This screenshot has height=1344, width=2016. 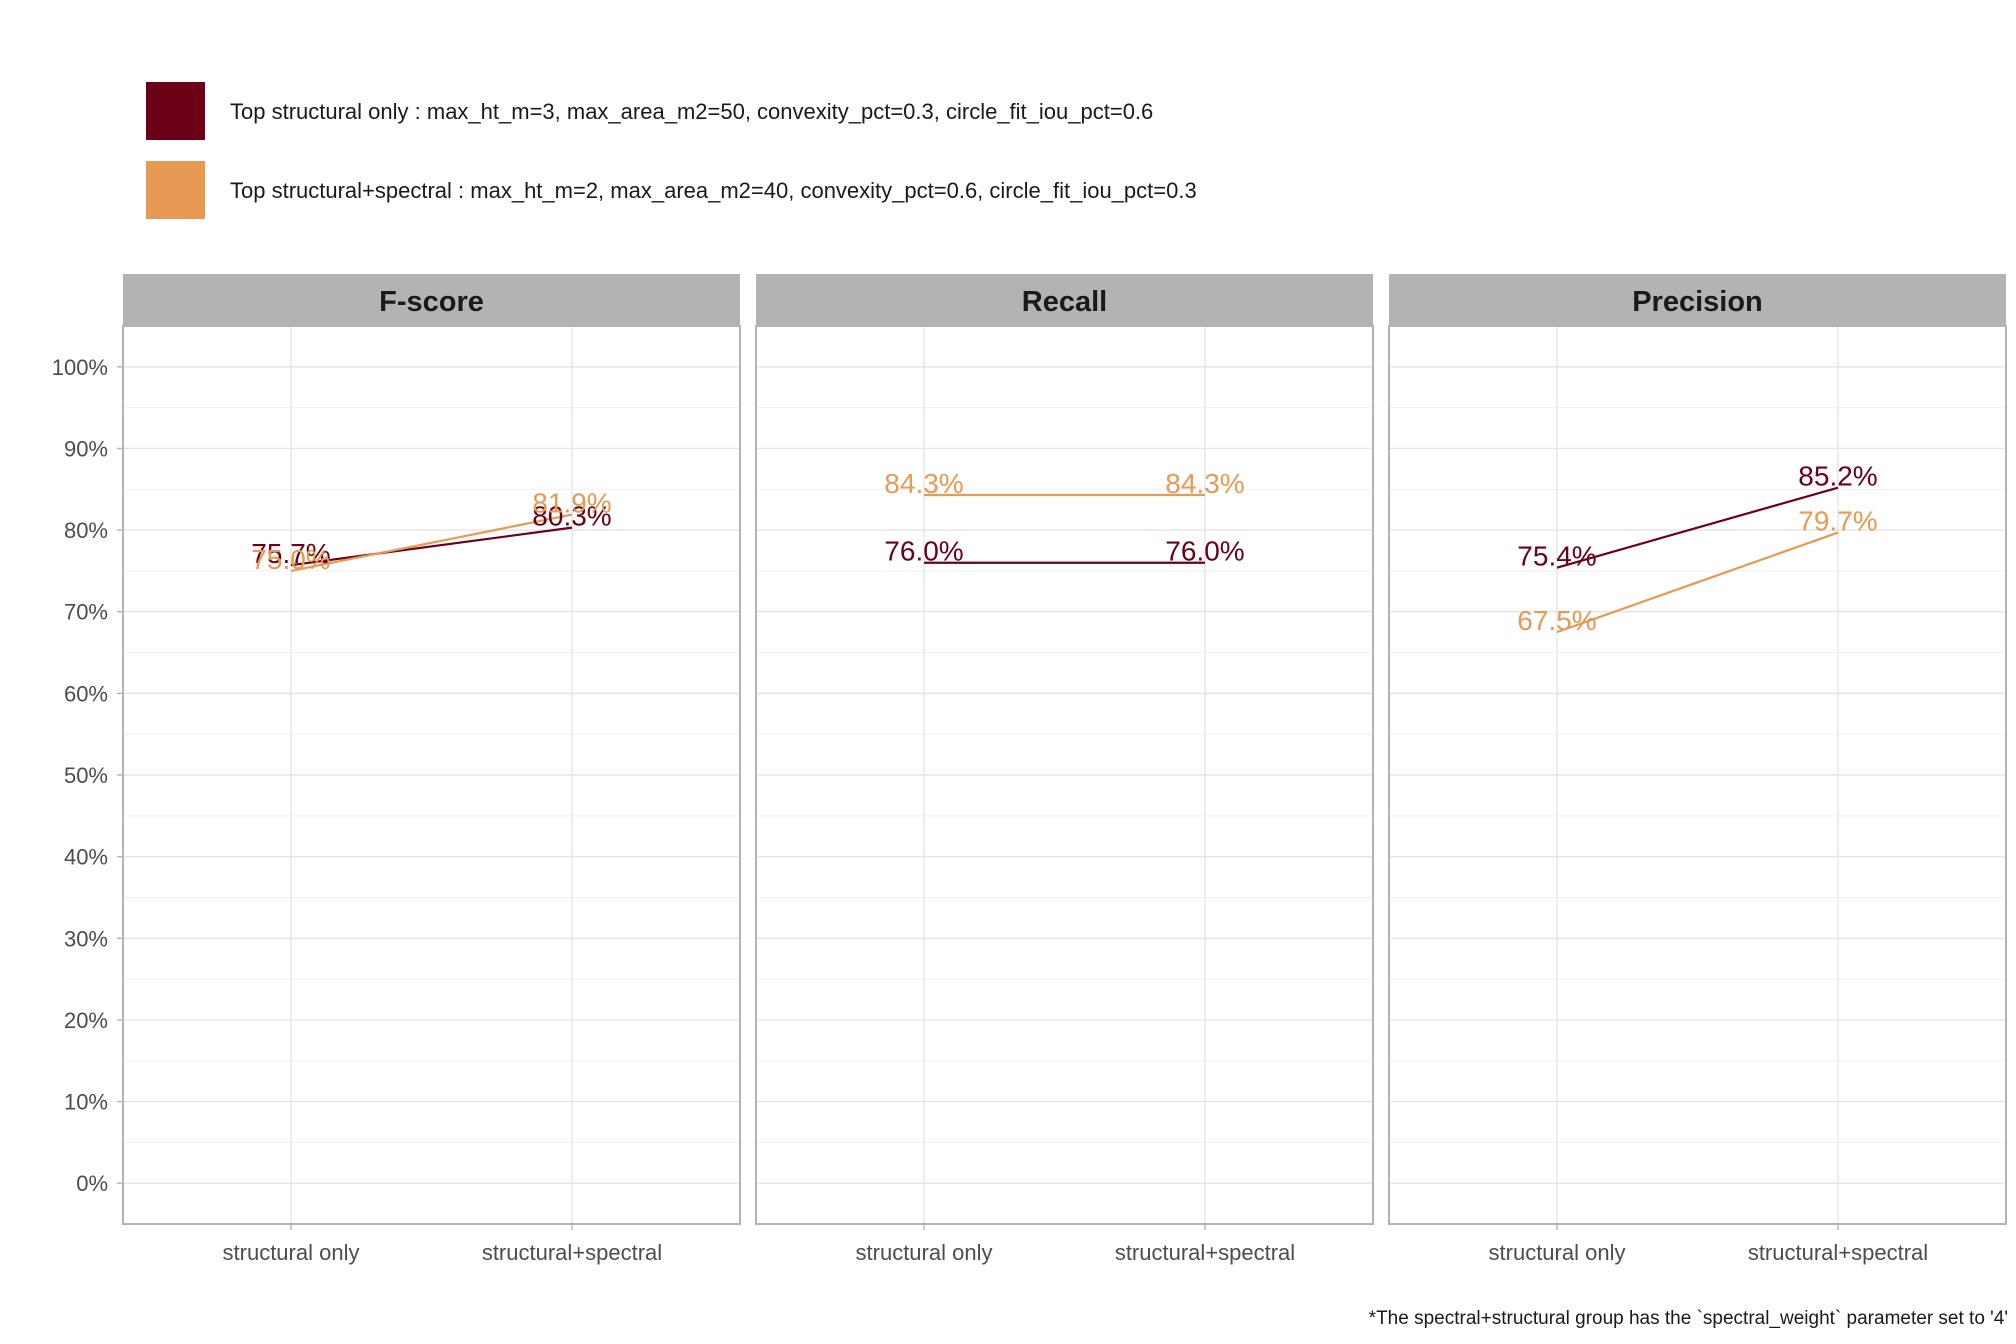 I want to click on data-label-0-0: 76.0%, so click(x=923, y=551).